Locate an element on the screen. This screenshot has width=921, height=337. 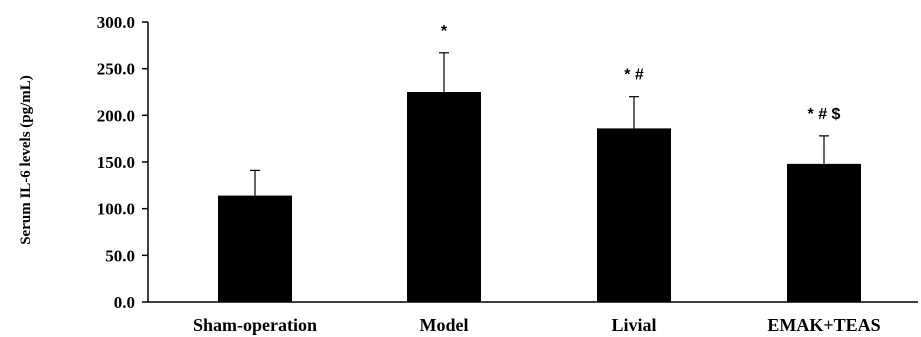
y-axis-label: Serum IL-6 levels (pg/mL) is located at coordinates (26, 160).